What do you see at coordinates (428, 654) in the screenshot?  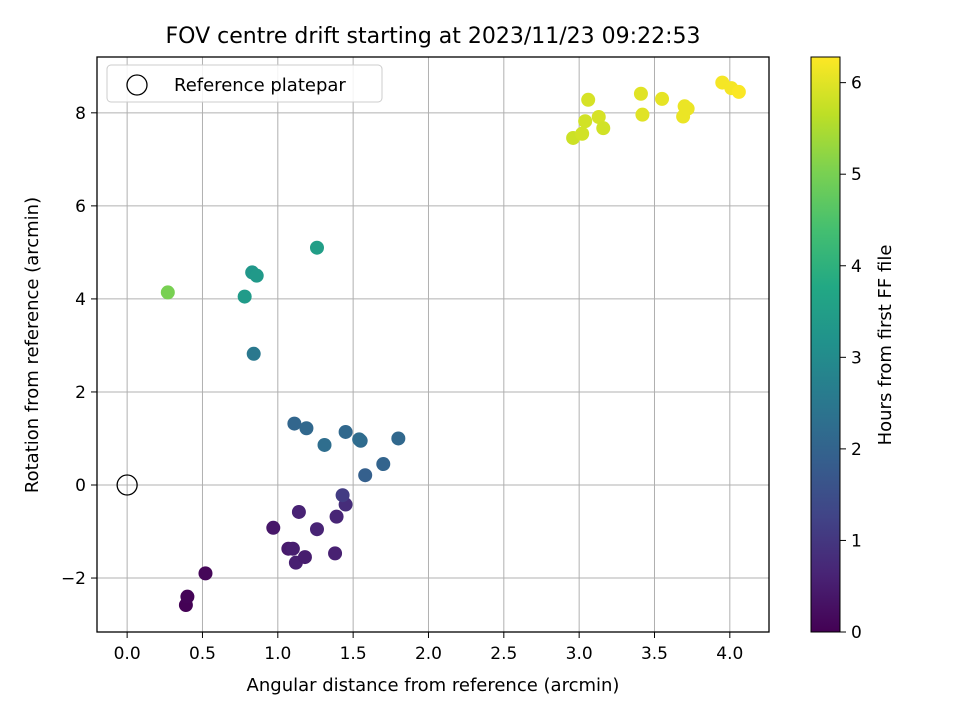 I see `x-tick-label: 2.0` at bounding box center [428, 654].